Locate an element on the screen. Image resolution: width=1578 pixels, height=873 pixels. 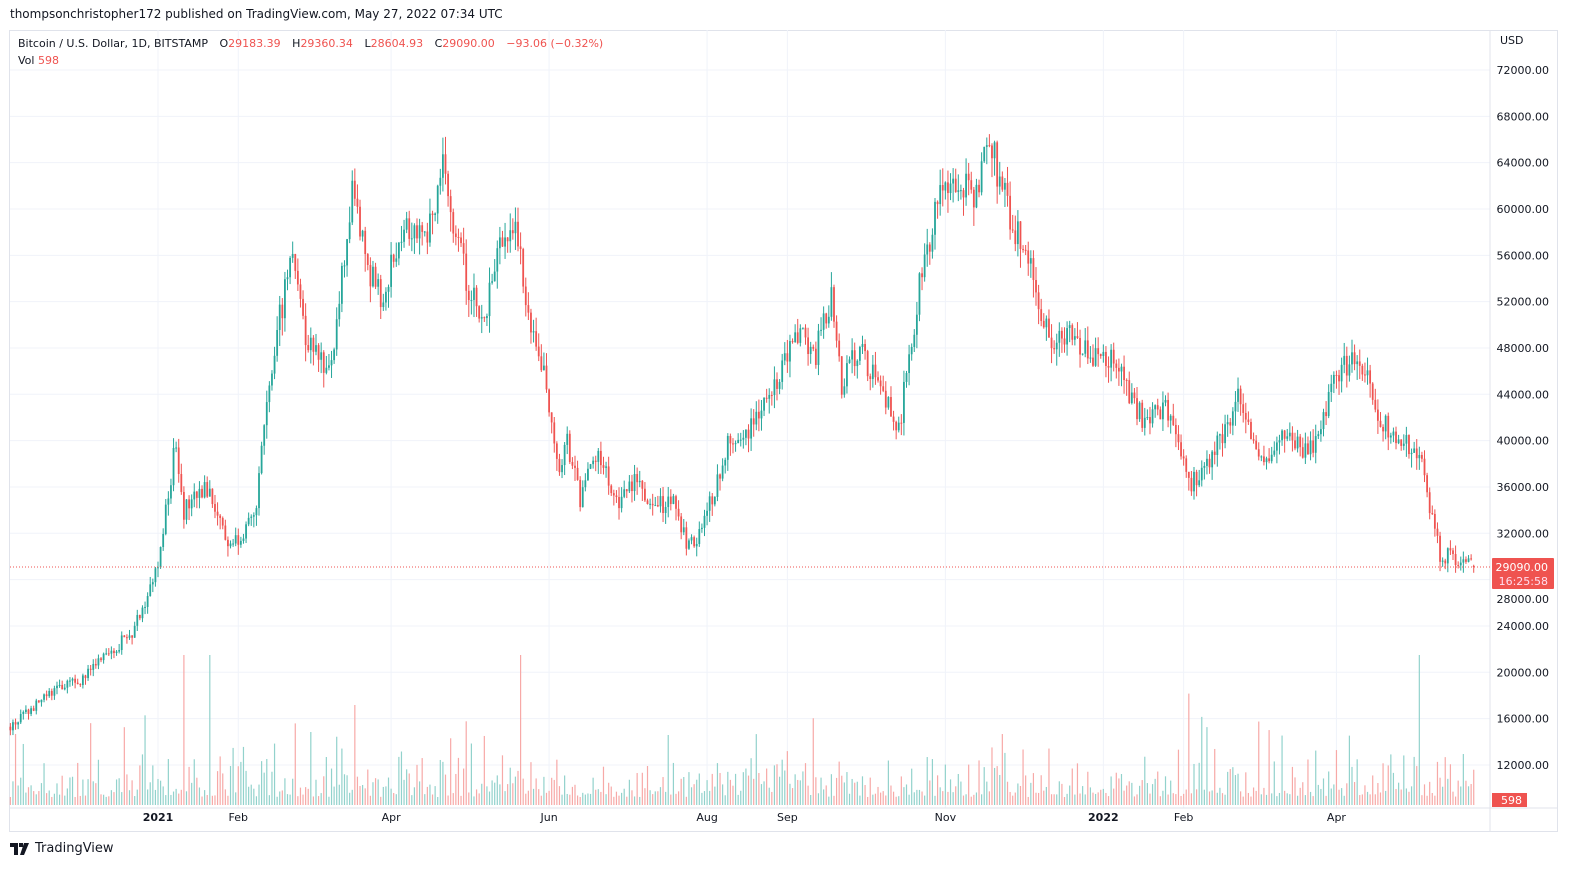
tradingview-logo: TradingView is located at coordinates (62, 848).